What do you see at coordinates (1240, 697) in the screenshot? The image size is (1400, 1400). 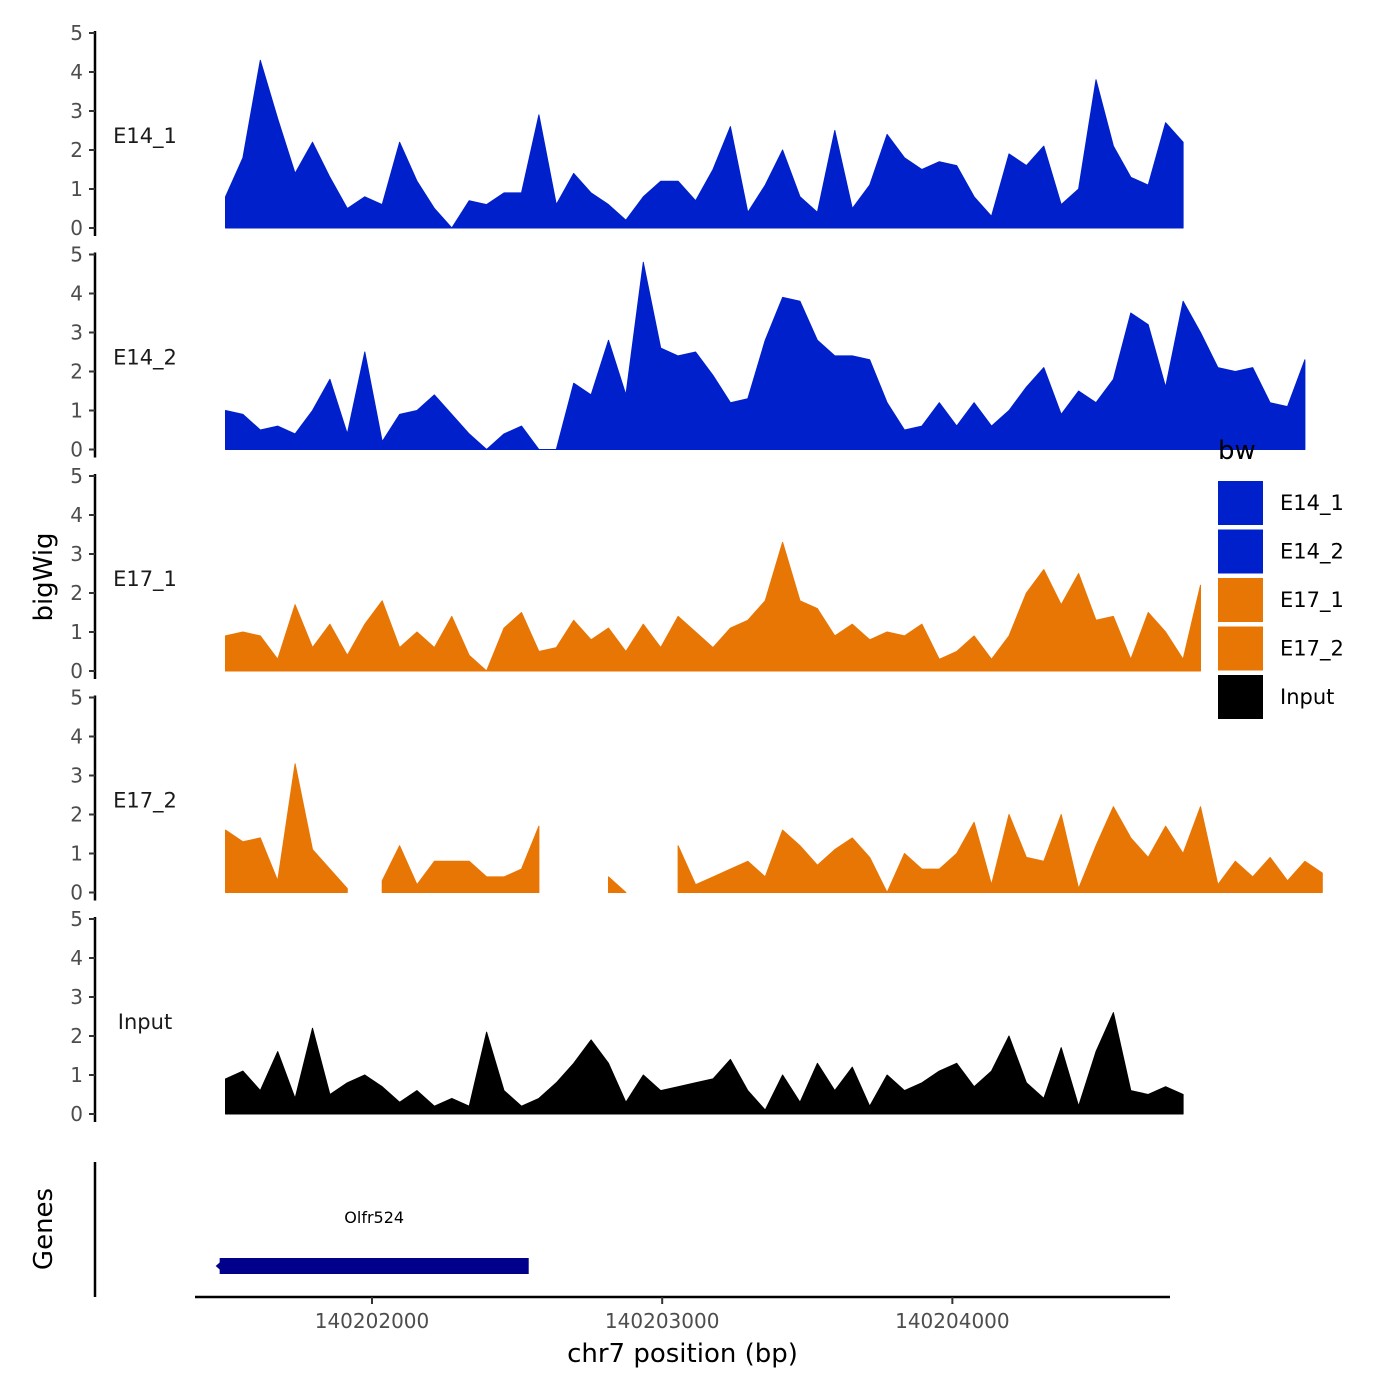 I see `legend-key-Input` at bounding box center [1240, 697].